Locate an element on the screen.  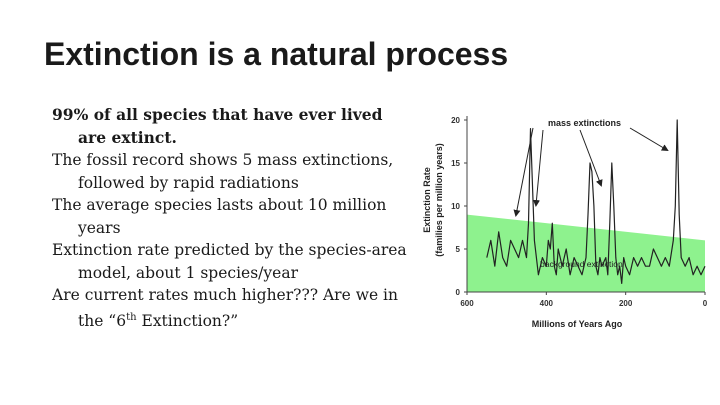
x-tick-label: 200 is located at coordinates (626, 303).